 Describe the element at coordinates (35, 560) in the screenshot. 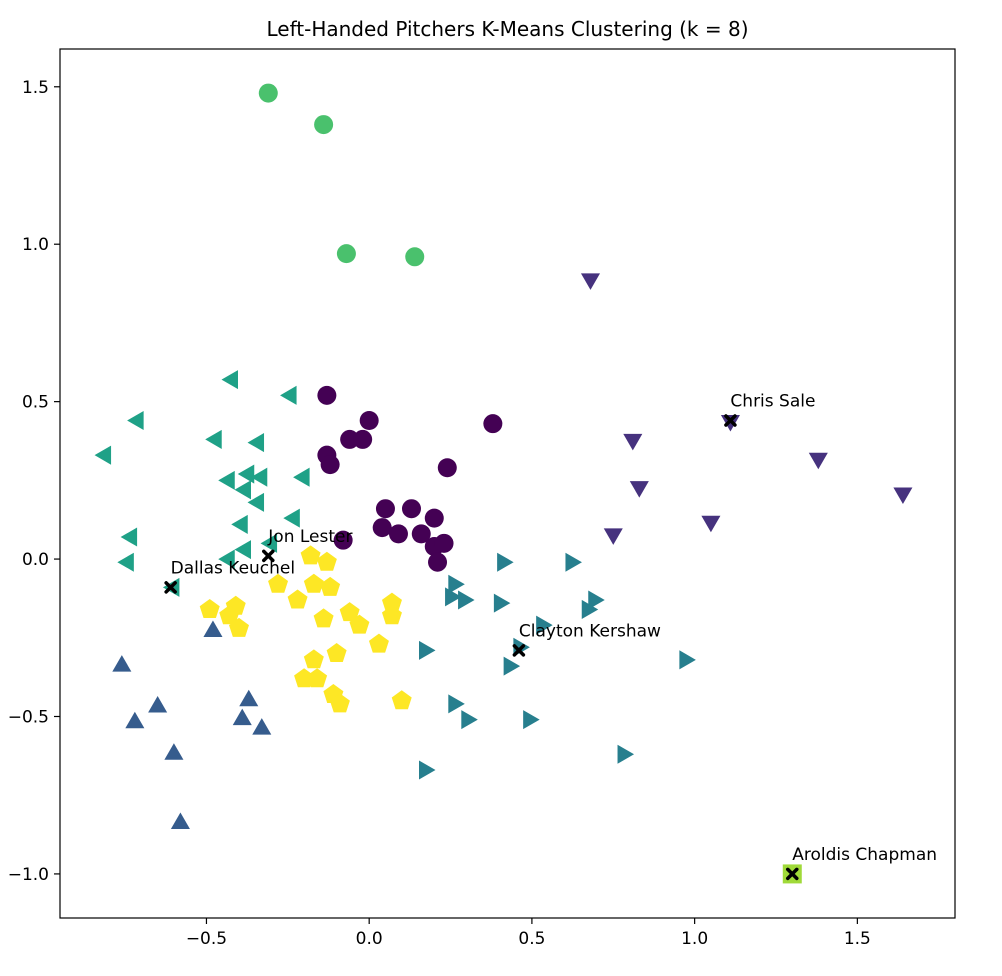

I see `y-tick-label-3: 0.0` at that location.